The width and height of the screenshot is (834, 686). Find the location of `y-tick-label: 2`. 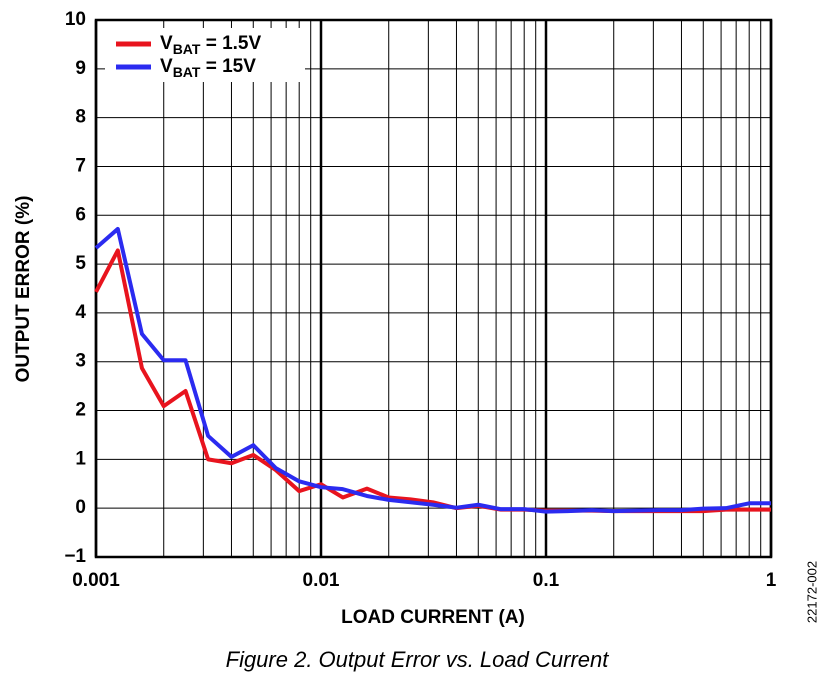

y-tick-label: 2 is located at coordinates (80, 410).